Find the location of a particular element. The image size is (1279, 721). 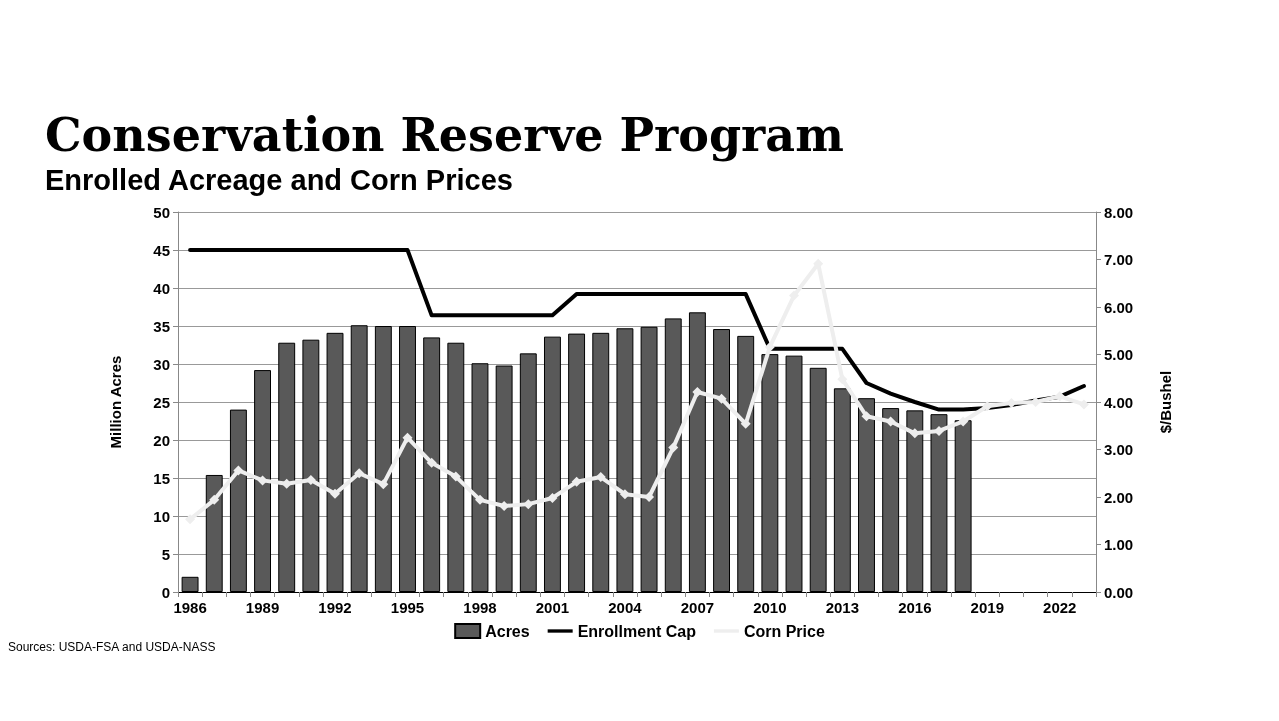

y-tick-label: 15 is located at coordinates (161, 478).